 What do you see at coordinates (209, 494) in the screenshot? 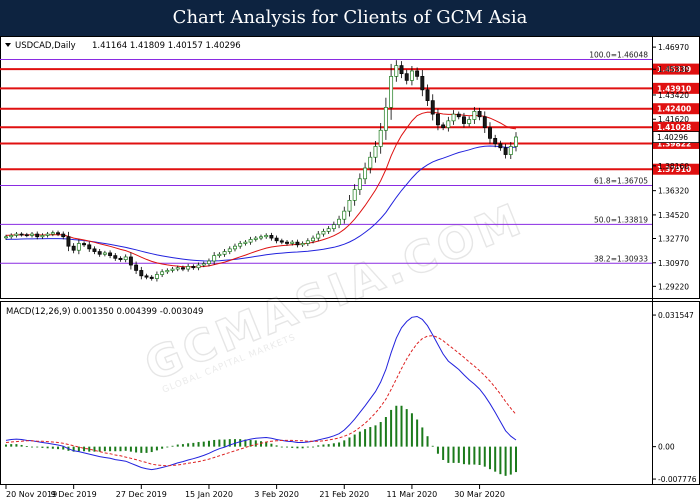
I see `time-axis-tick-label: 15 Jan 2020` at bounding box center [209, 494].